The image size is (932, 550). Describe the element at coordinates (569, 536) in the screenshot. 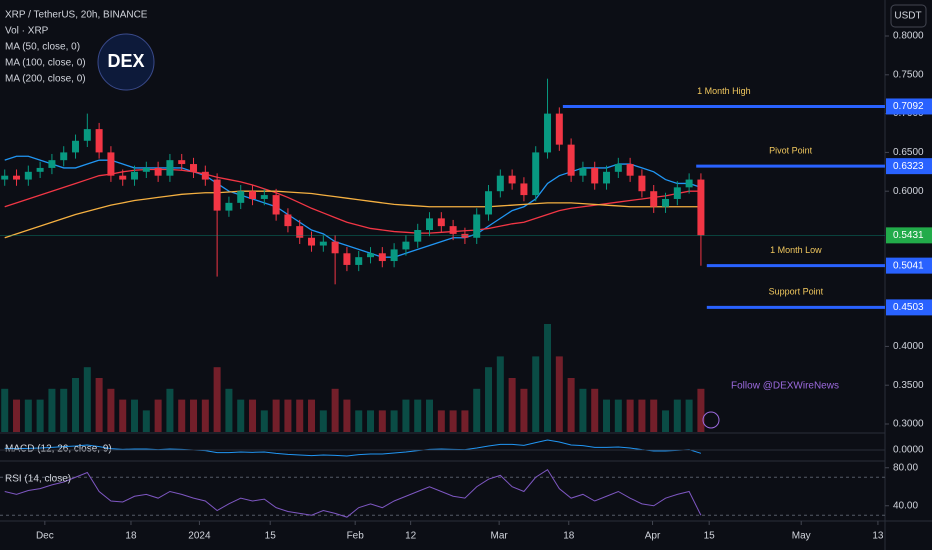

I see `x-tick-label: 18` at that location.